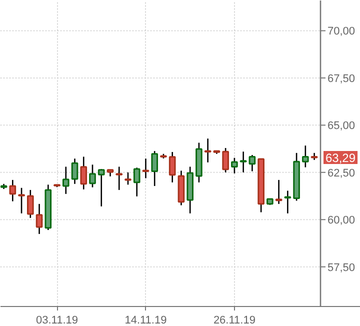  Describe the element at coordinates (341, 157) in the screenshot. I see `annotation: 63,29` at that location.